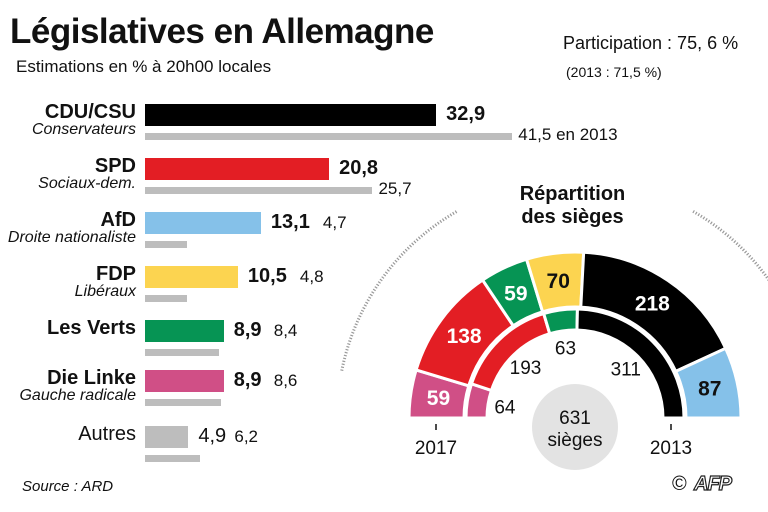 This screenshot has width=768, height=512. I want to click on seat-count-2013: 193, so click(526, 368).